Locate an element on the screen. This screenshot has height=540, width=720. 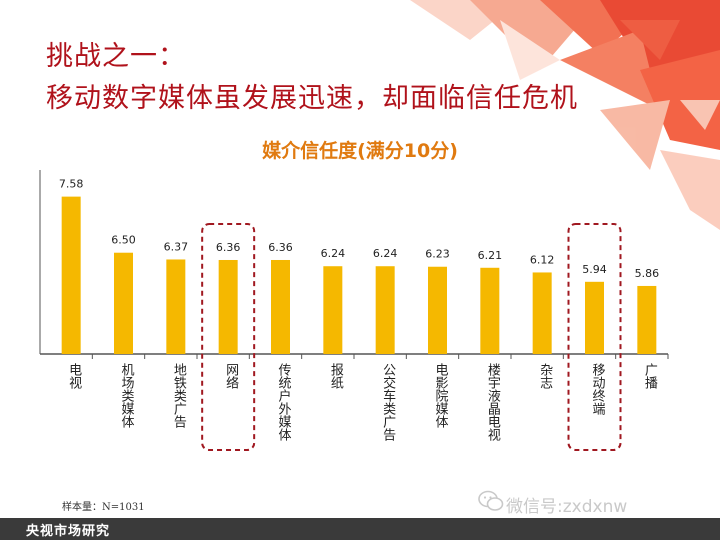
category-label-2: 地铁类广告 is located at coordinates (178, 395).